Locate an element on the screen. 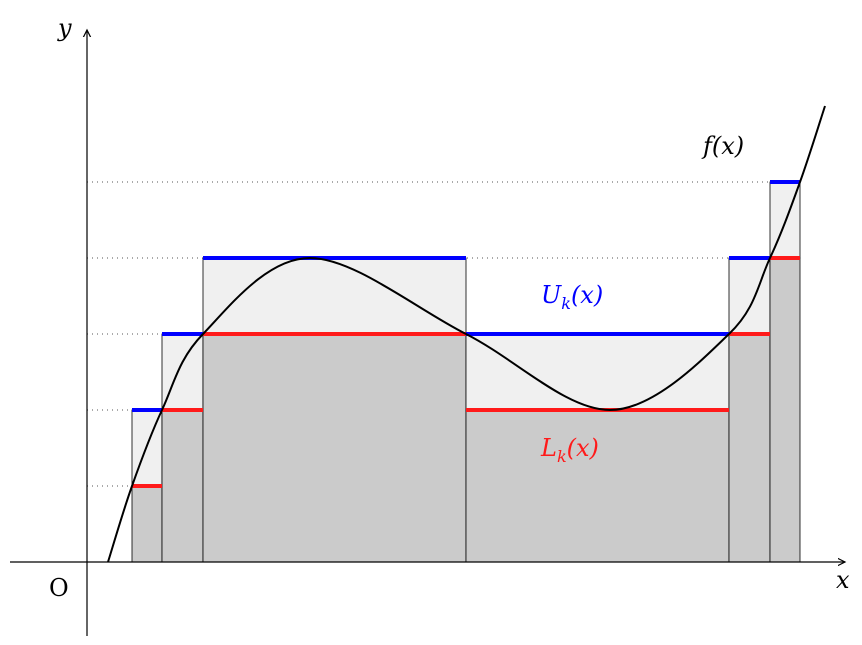  curve-label: f(x) is located at coordinates (722, 146).